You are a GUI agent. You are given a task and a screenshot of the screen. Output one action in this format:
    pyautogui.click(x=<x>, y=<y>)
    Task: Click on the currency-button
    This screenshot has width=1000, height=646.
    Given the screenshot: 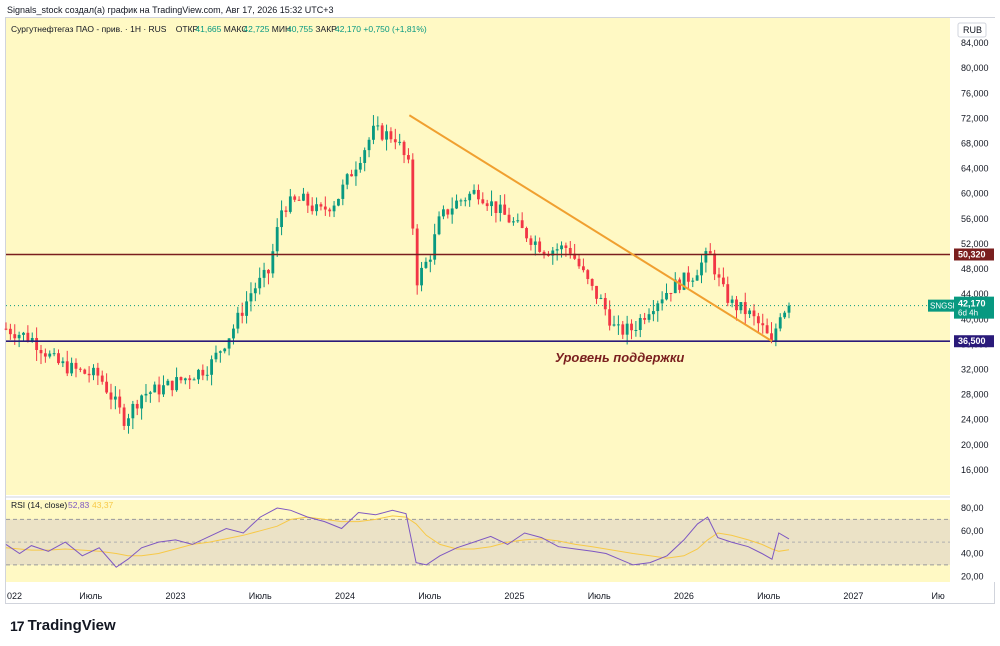 What is the action you would take?
    pyautogui.click(x=972, y=30)
    